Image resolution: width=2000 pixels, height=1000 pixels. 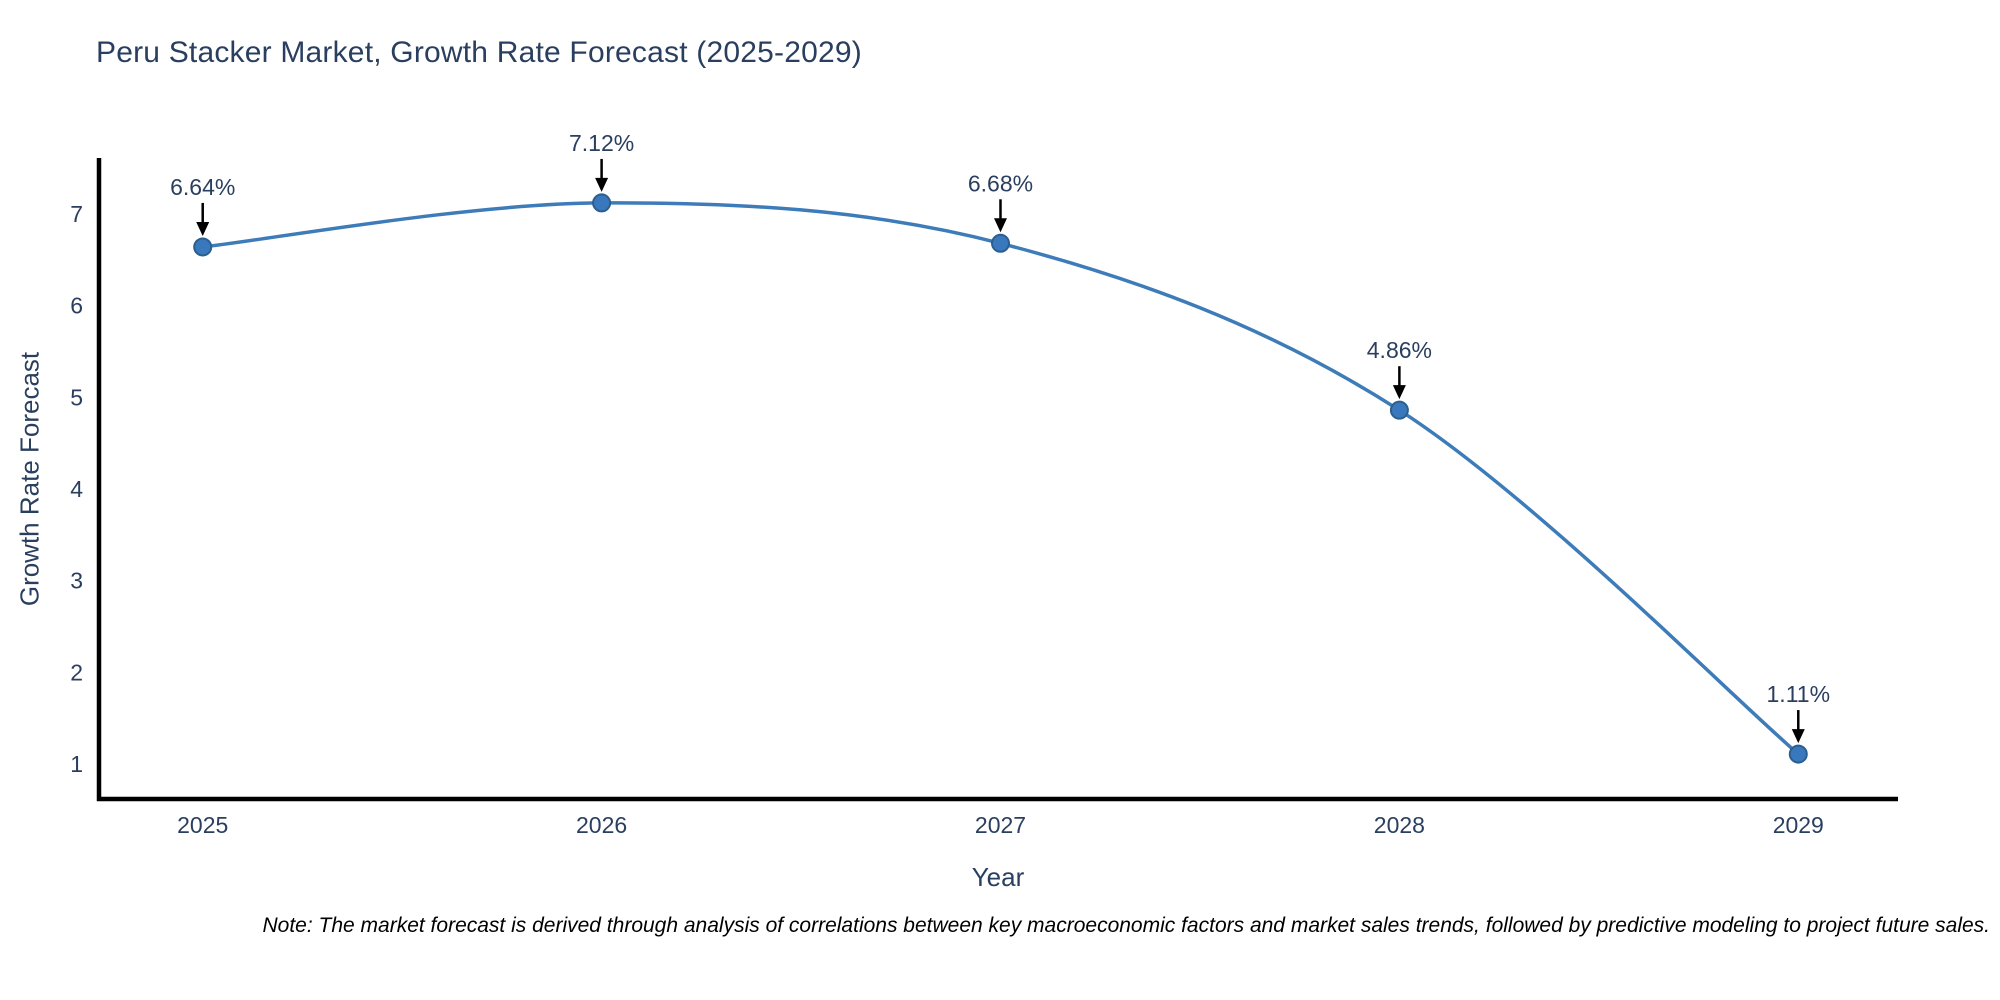 I want to click on annotation-label: 4.86%, so click(x=1399, y=350).